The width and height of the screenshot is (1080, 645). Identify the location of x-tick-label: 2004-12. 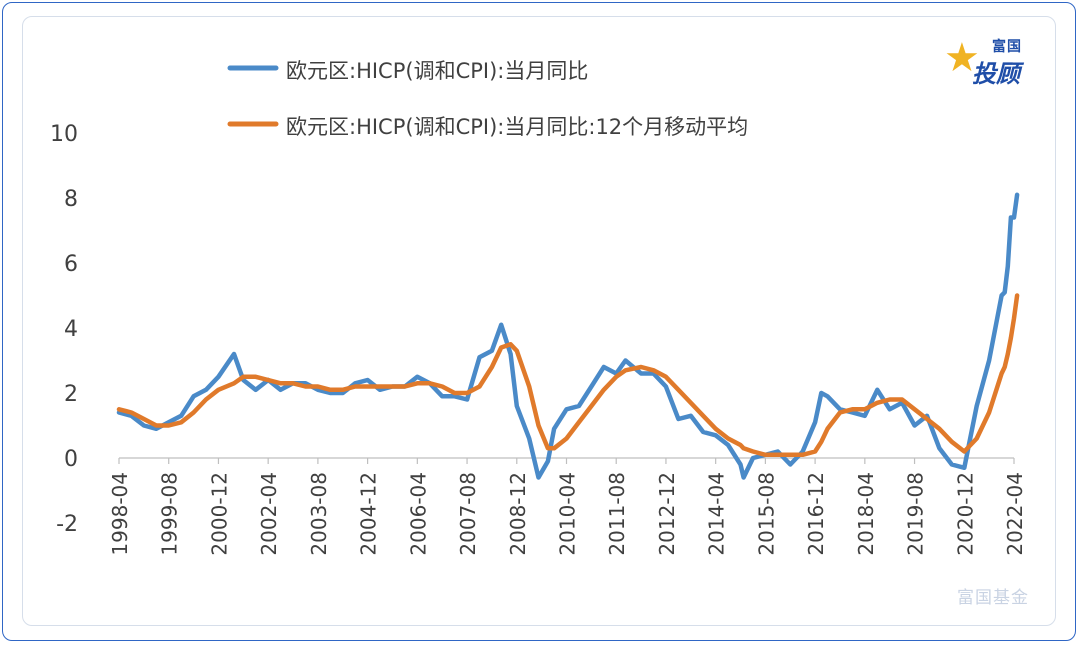
(369, 514).